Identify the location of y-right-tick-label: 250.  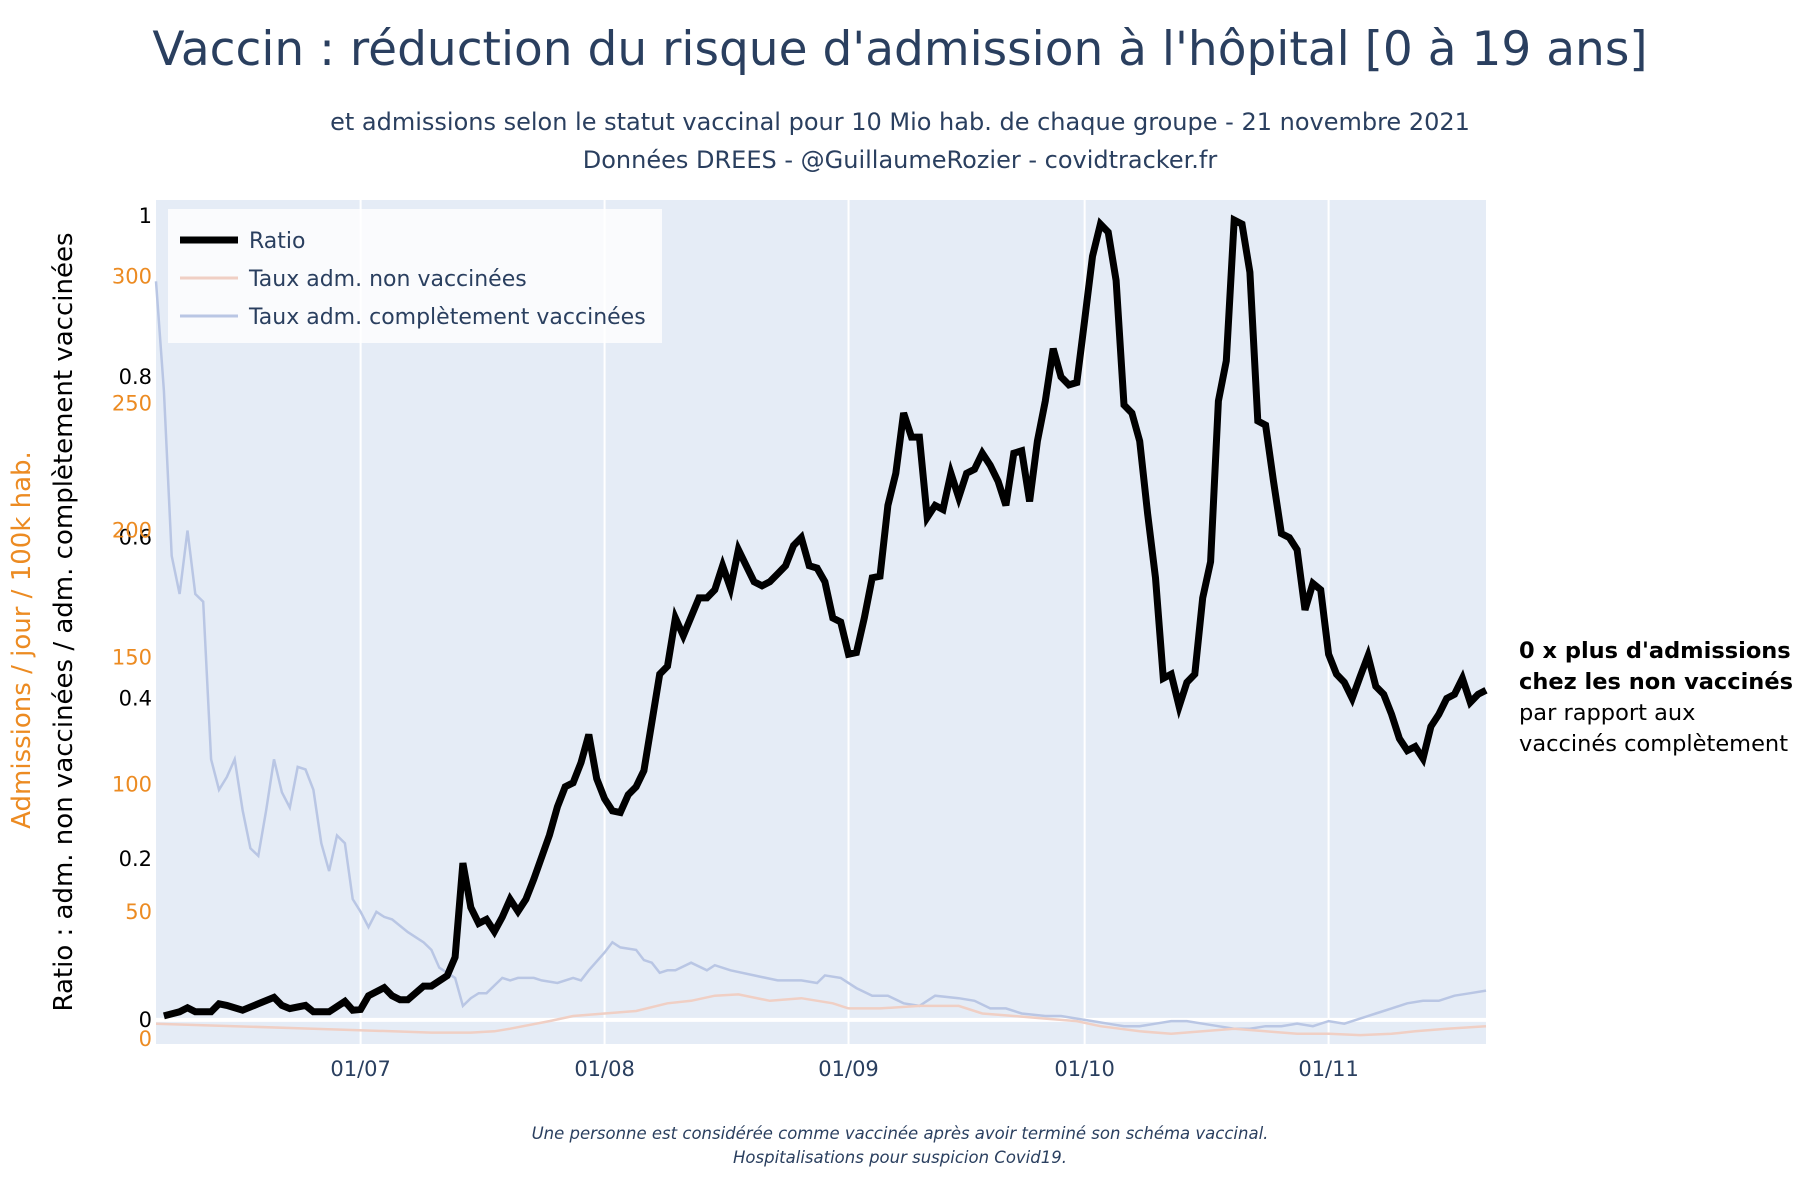
(132, 403).